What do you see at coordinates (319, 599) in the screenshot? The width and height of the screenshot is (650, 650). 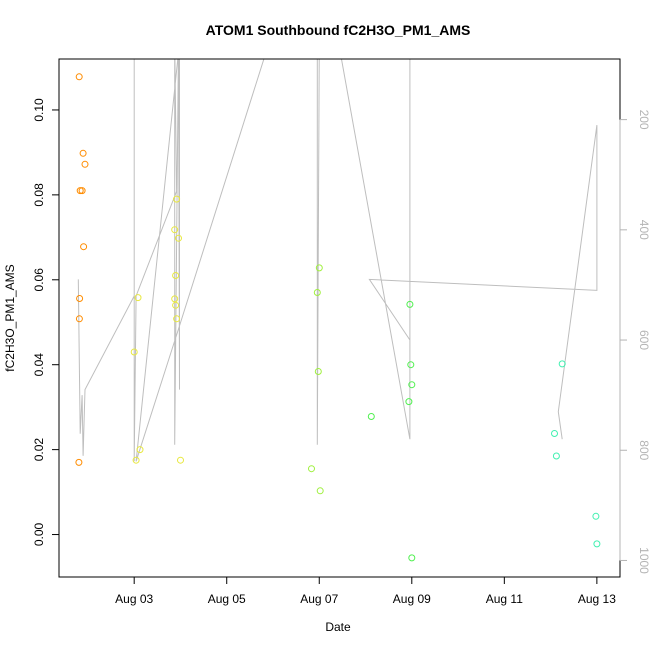 I see `x-tick-label: Aug 07` at bounding box center [319, 599].